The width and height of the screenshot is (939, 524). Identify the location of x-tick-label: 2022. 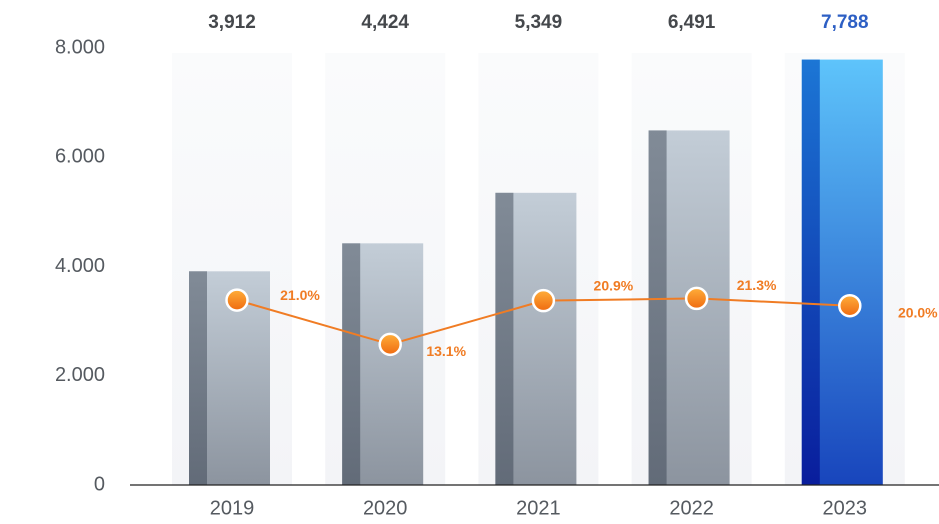
(691, 508).